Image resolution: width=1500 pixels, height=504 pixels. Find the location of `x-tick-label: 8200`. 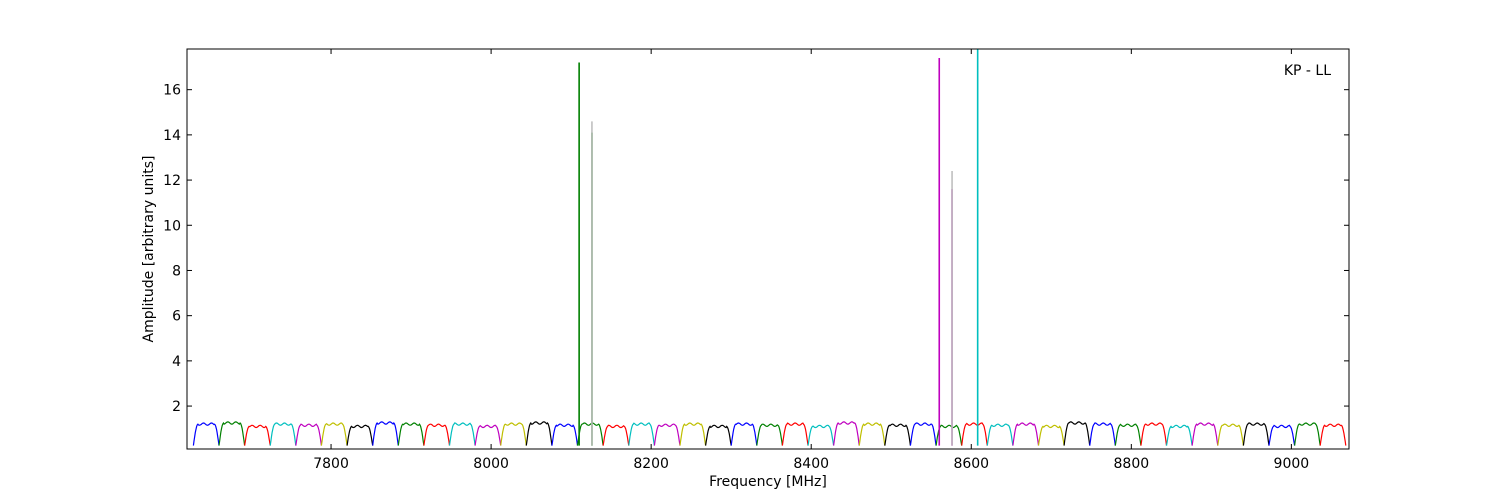

x-tick-label: 8200 is located at coordinates (651, 464).